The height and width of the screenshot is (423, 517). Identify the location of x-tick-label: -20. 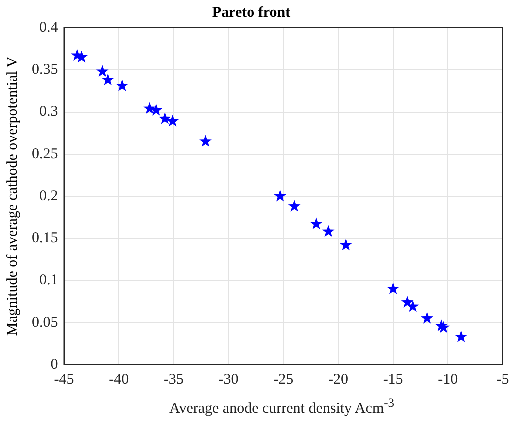
(338, 380).